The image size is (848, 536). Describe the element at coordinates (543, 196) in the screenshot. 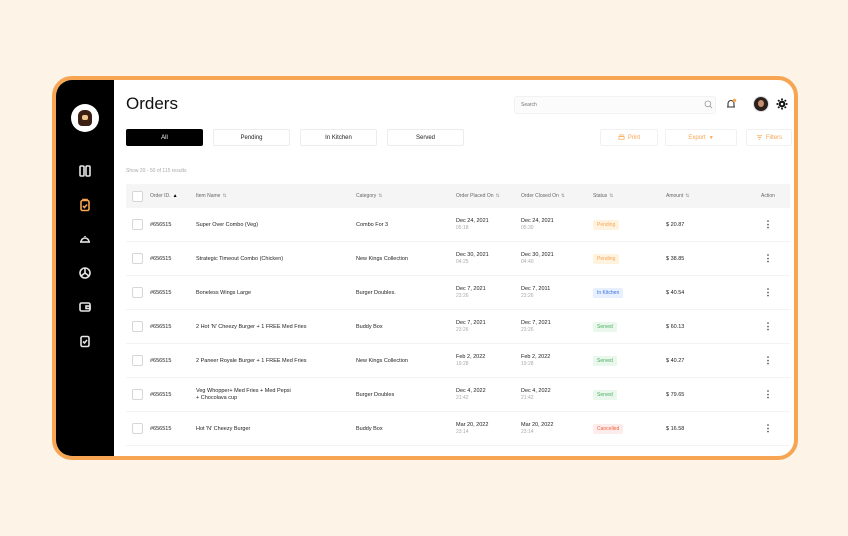

I see `col-closed-on: Order Closed On ⇅` at that location.